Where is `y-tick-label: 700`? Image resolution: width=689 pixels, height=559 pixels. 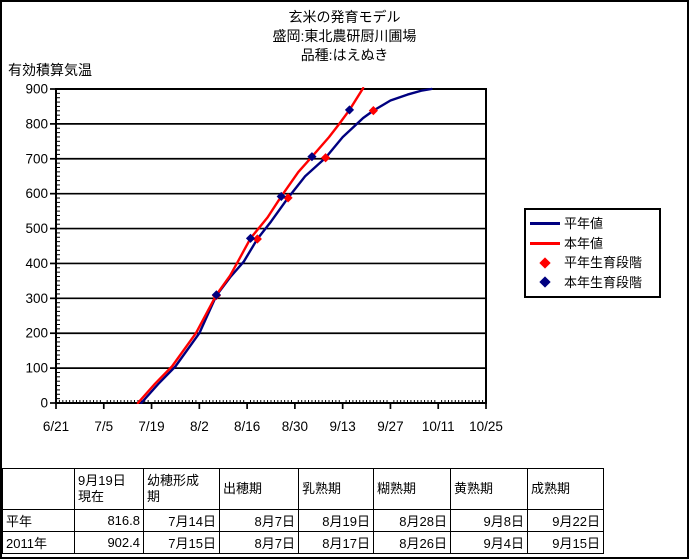
y-tick-label: 700 is located at coordinates (36, 158).